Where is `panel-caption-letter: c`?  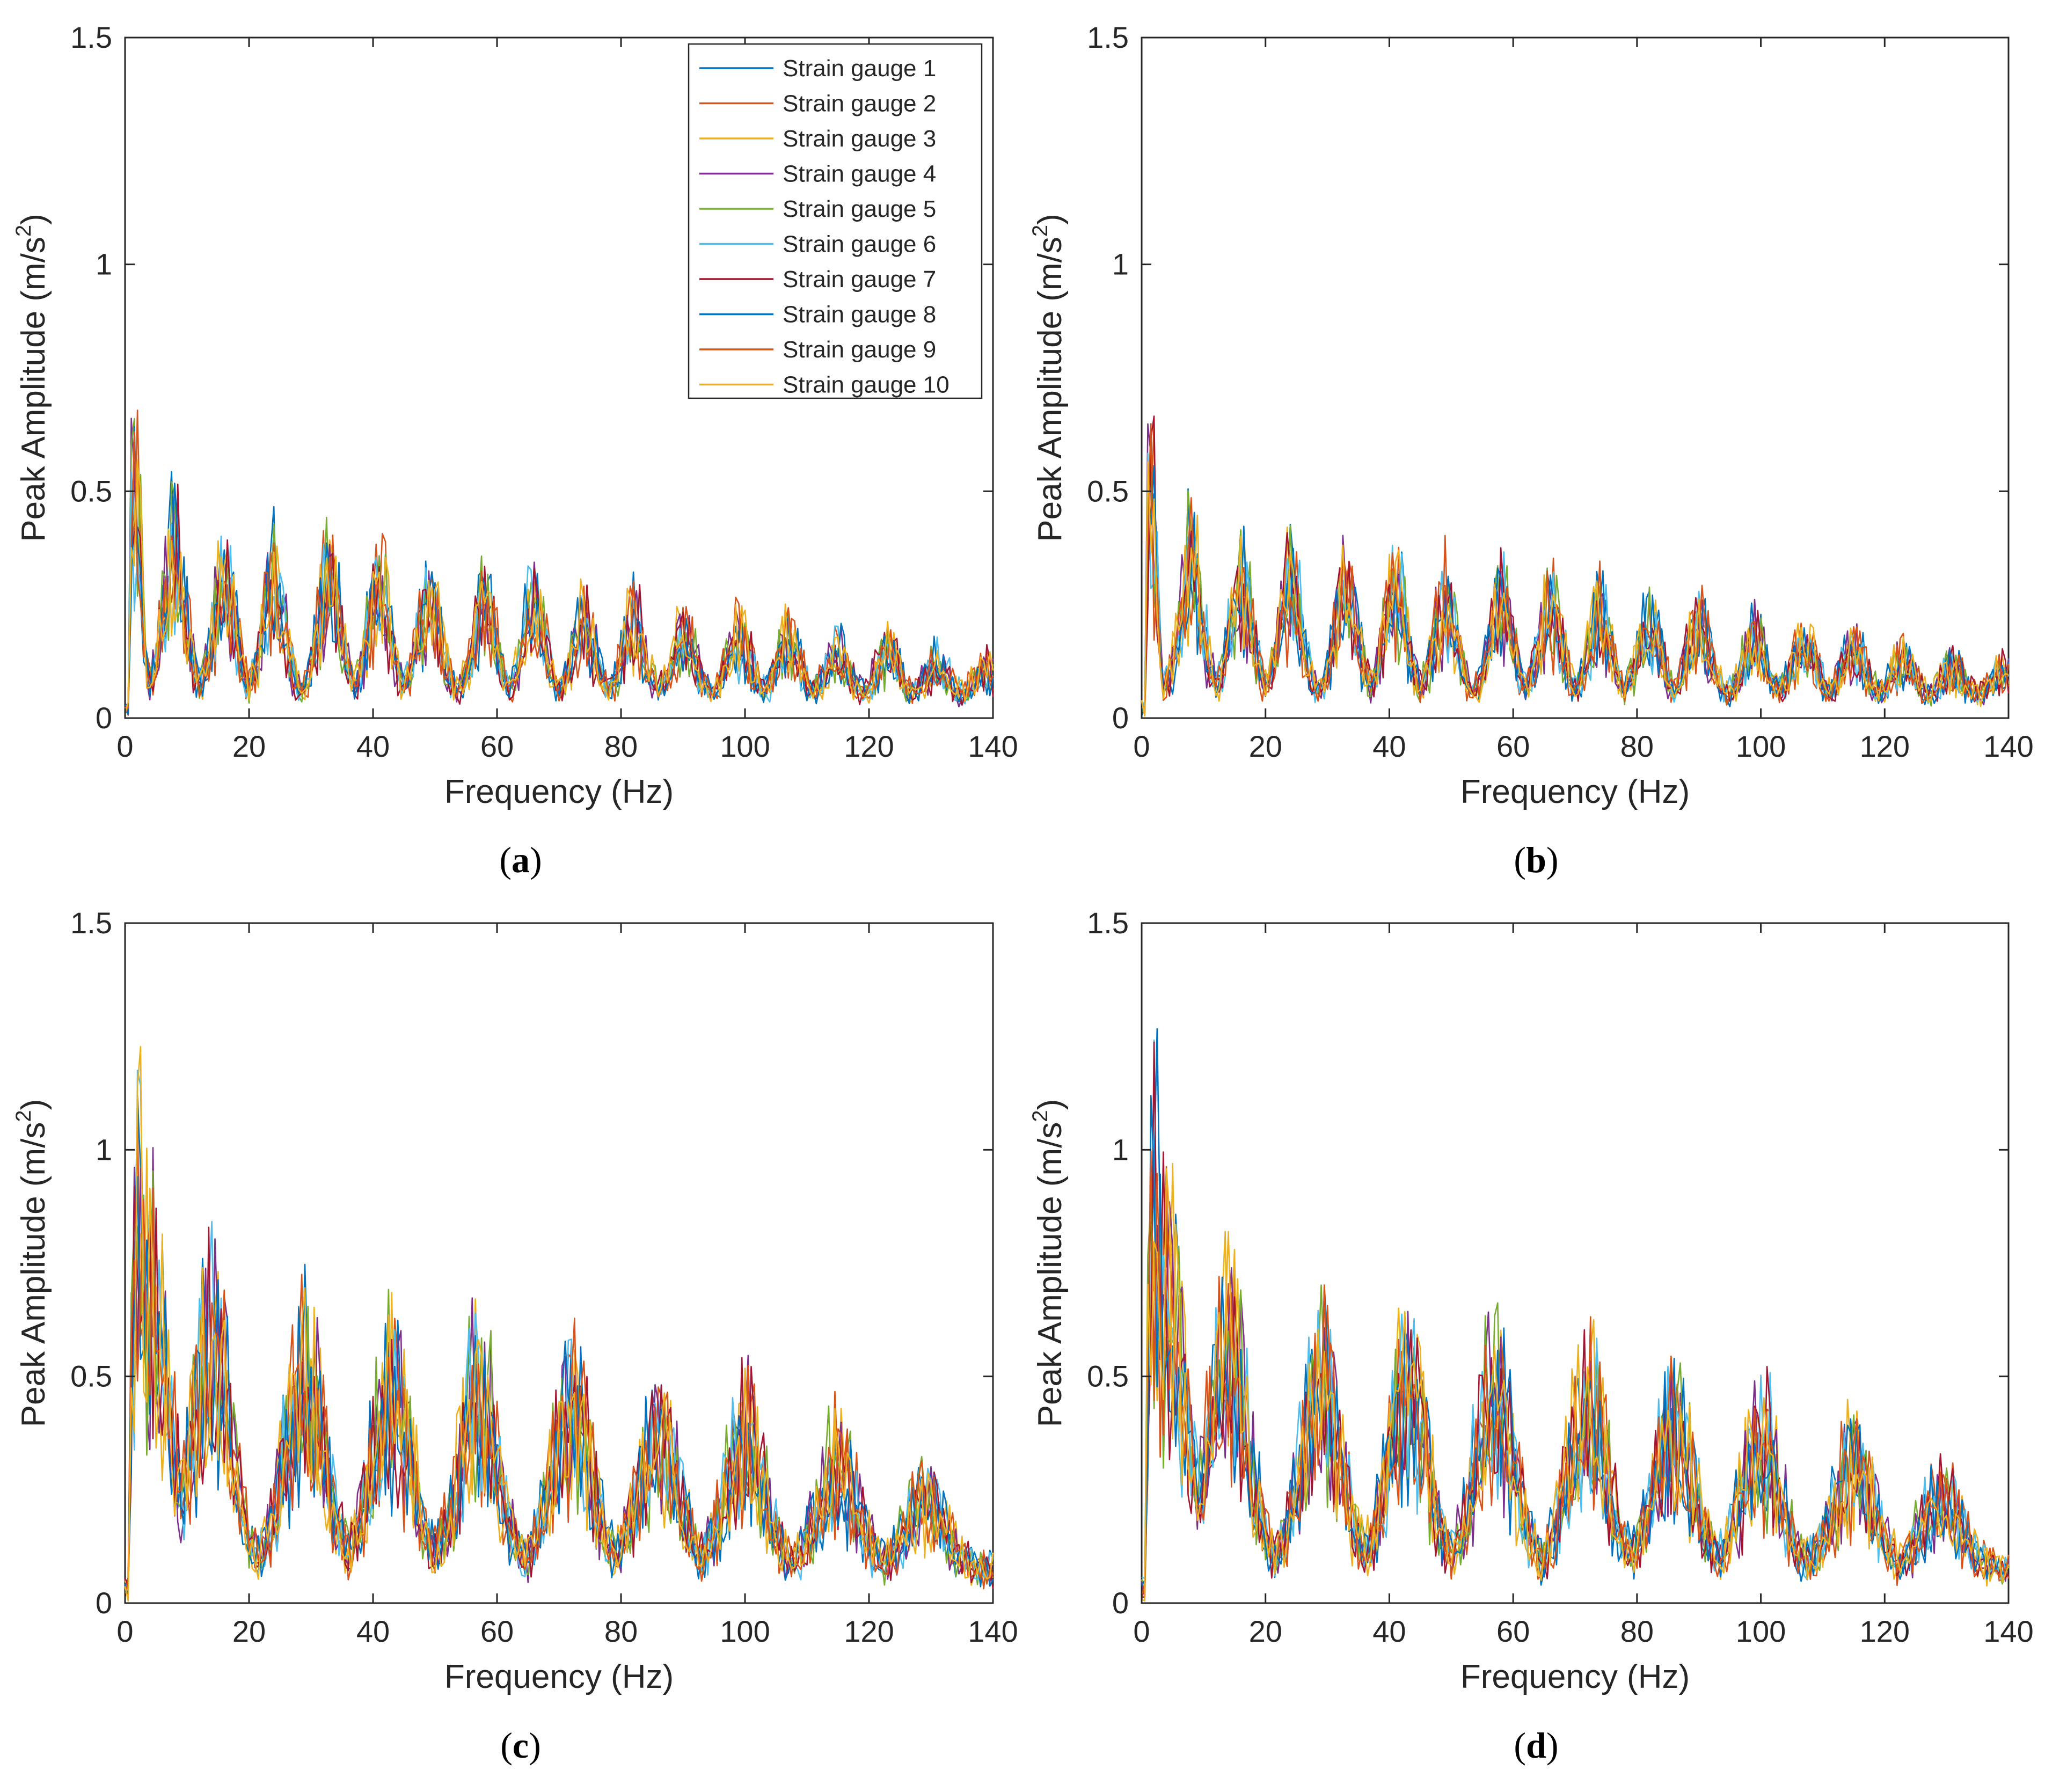 panel-caption-letter: c is located at coordinates (521, 1745).